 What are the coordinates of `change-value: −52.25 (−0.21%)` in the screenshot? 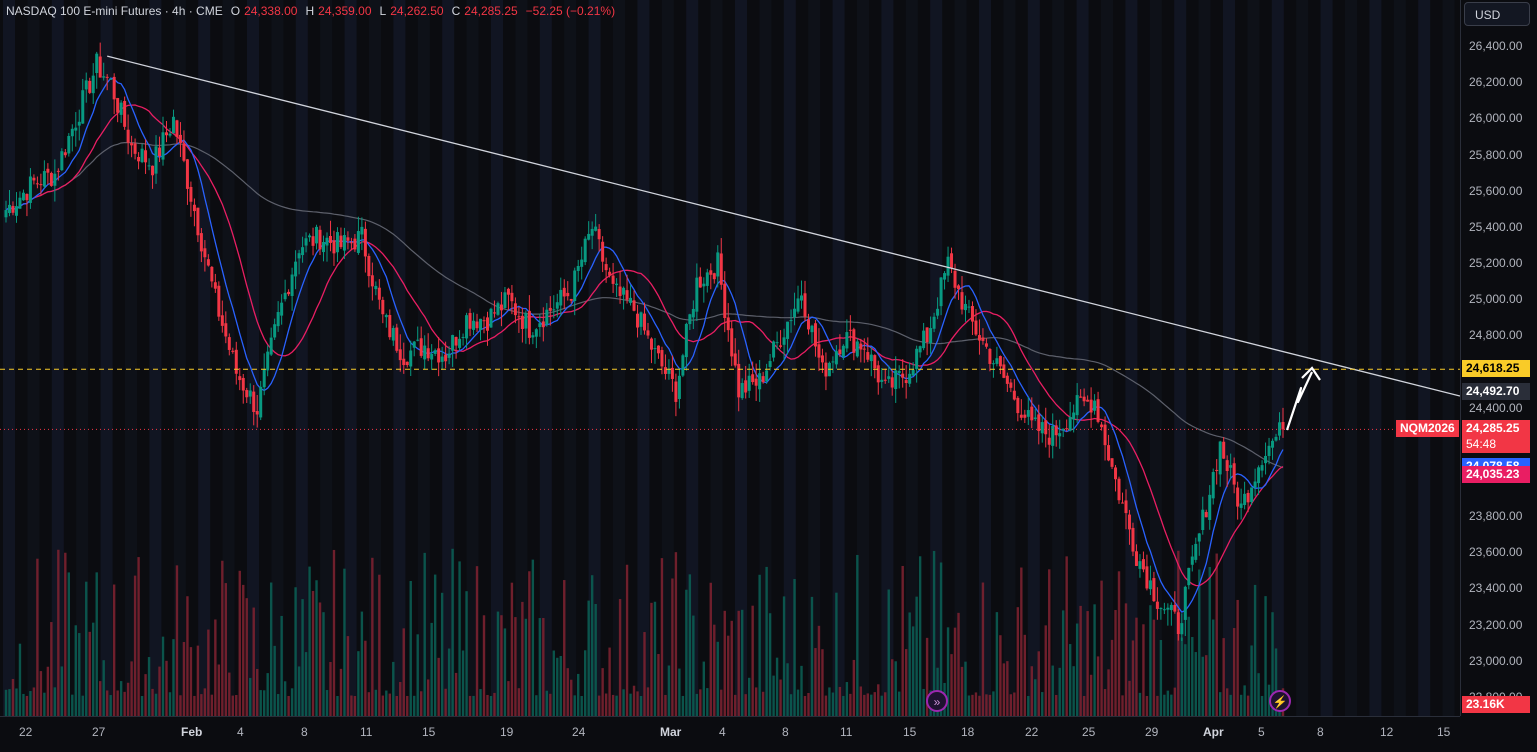 It's located at (570, 11).